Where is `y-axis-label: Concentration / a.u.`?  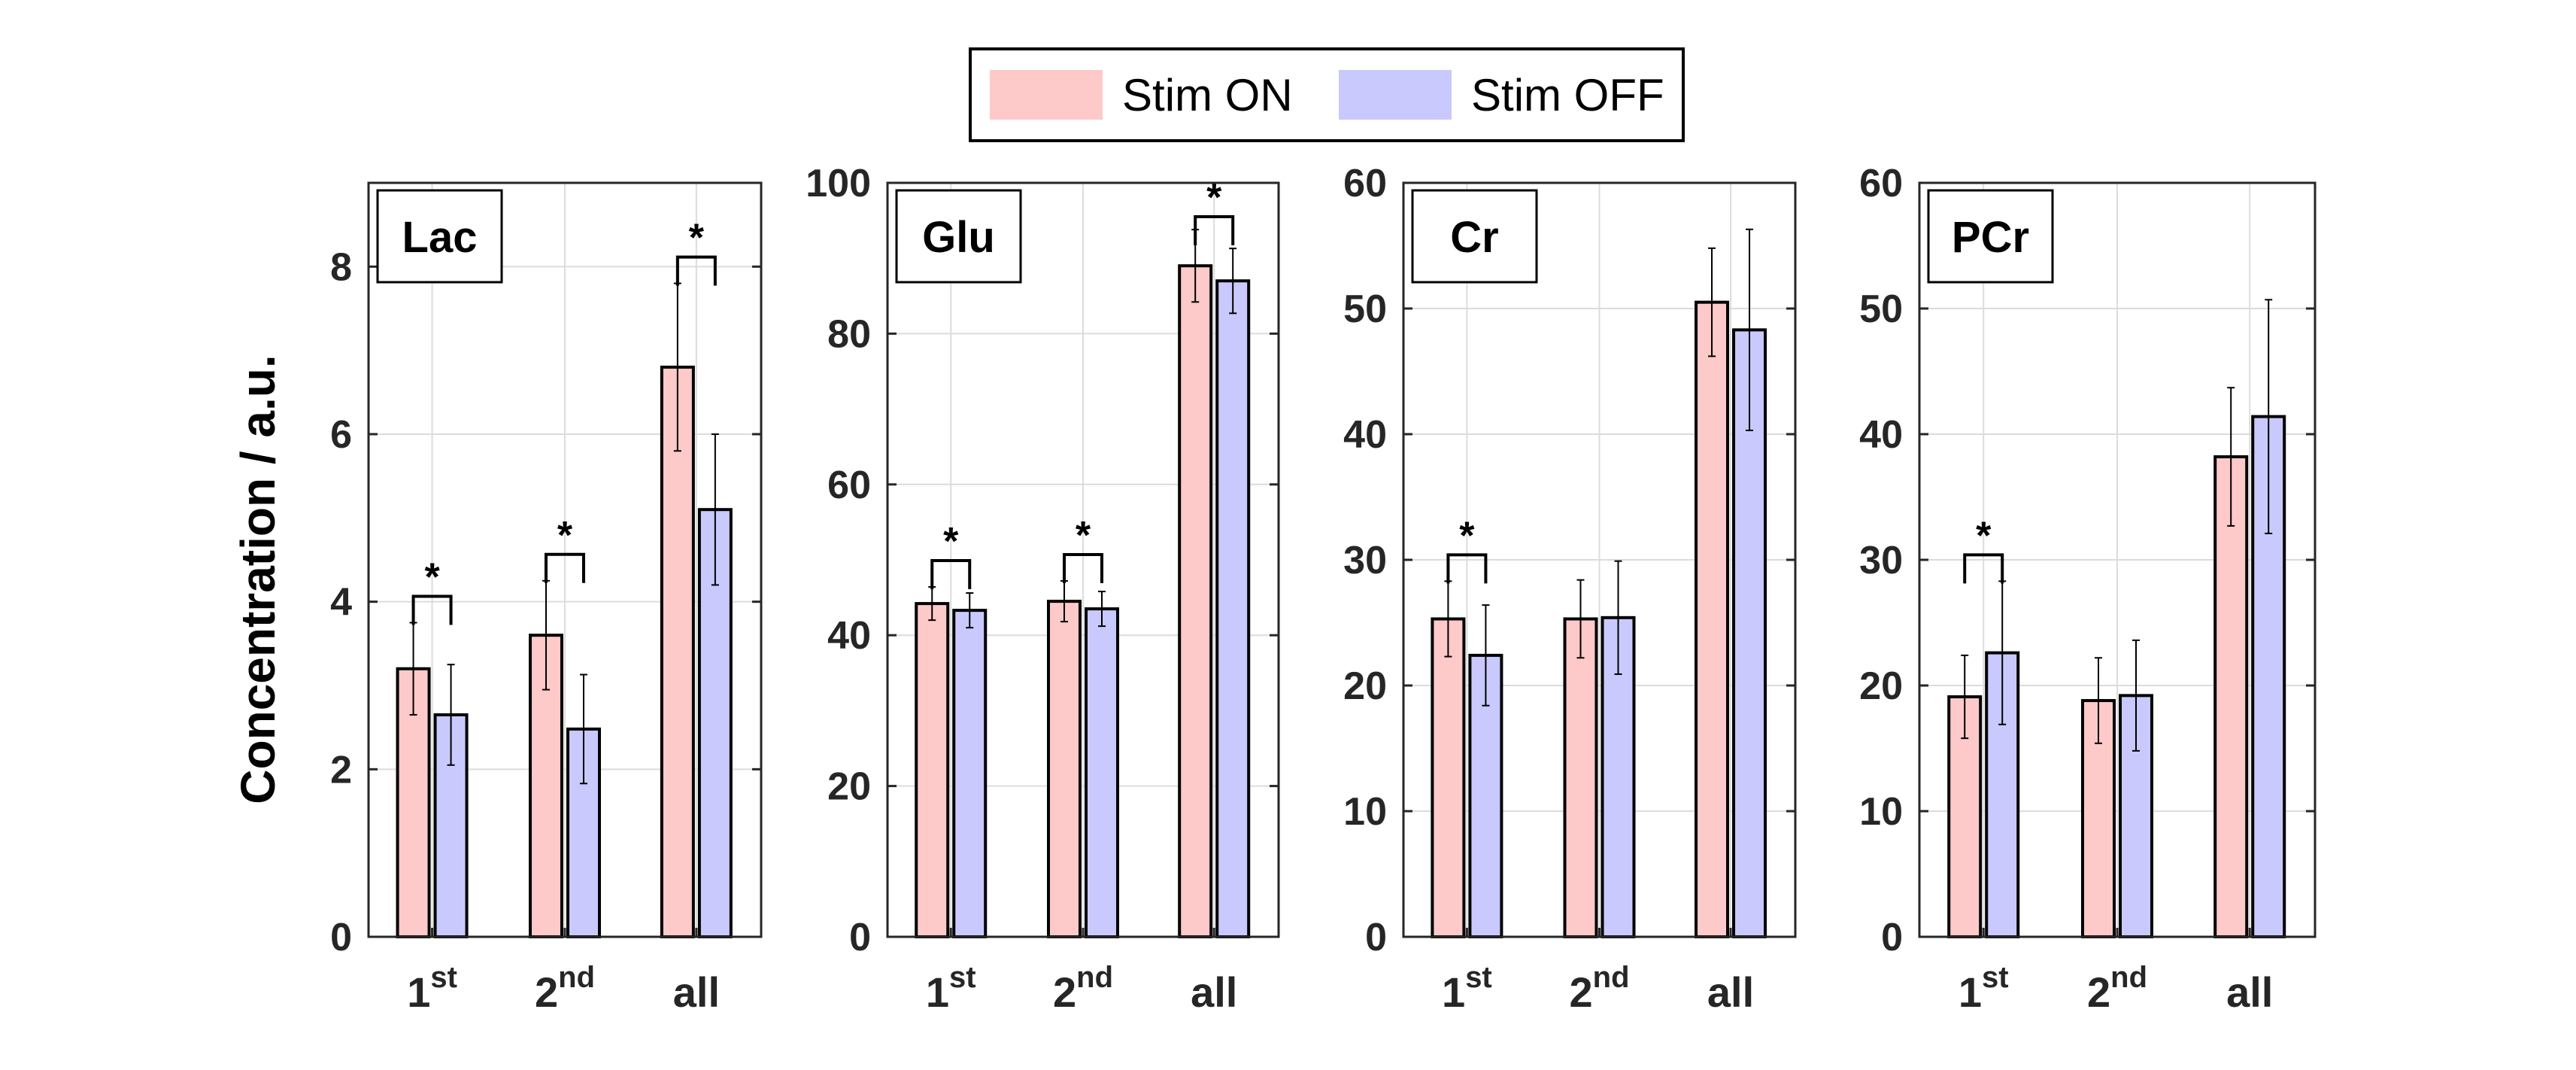 y-axis-label: Concentration / a.u. is located at coordinates (258, 579).